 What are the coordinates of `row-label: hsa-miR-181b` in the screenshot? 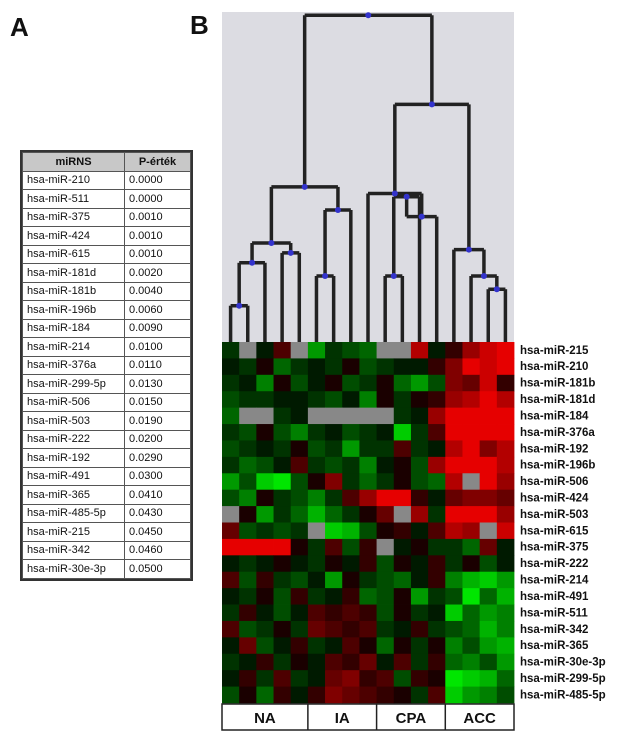 It's located at (557, 384).